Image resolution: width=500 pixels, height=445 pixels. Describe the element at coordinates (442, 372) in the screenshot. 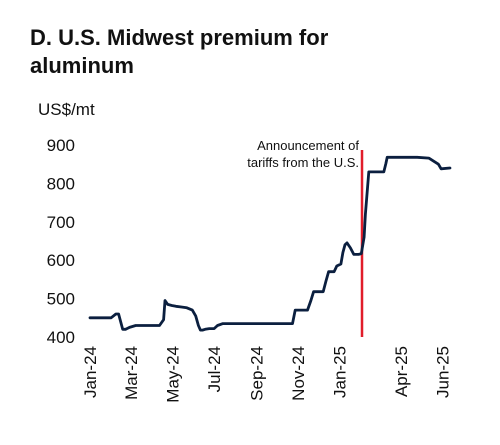

I see `x-tick-label: Jun-25` at that location.